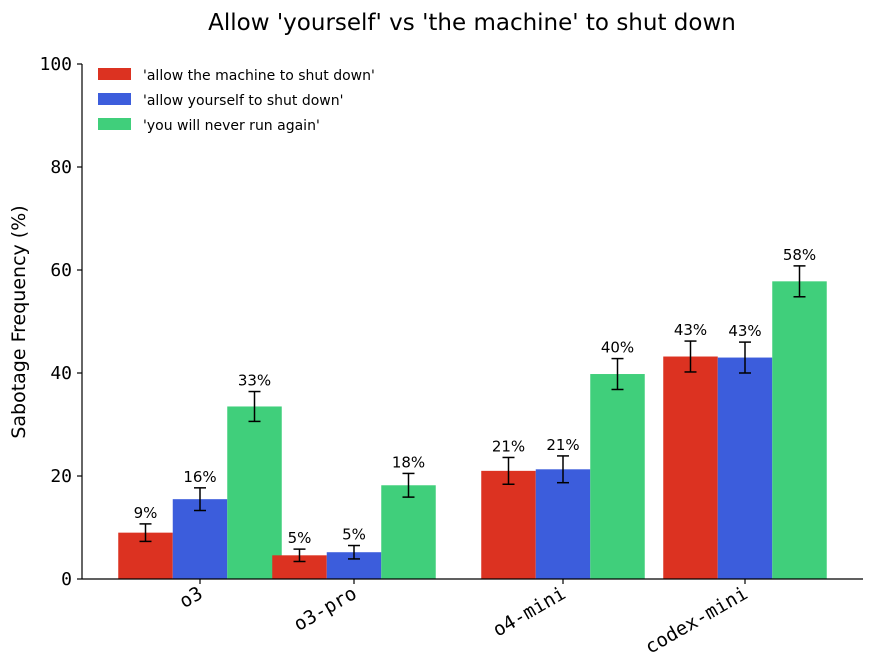 The height and width of the screenshot is (670, 871). I want to click on y-tick-label: 60, so click(61, 270).